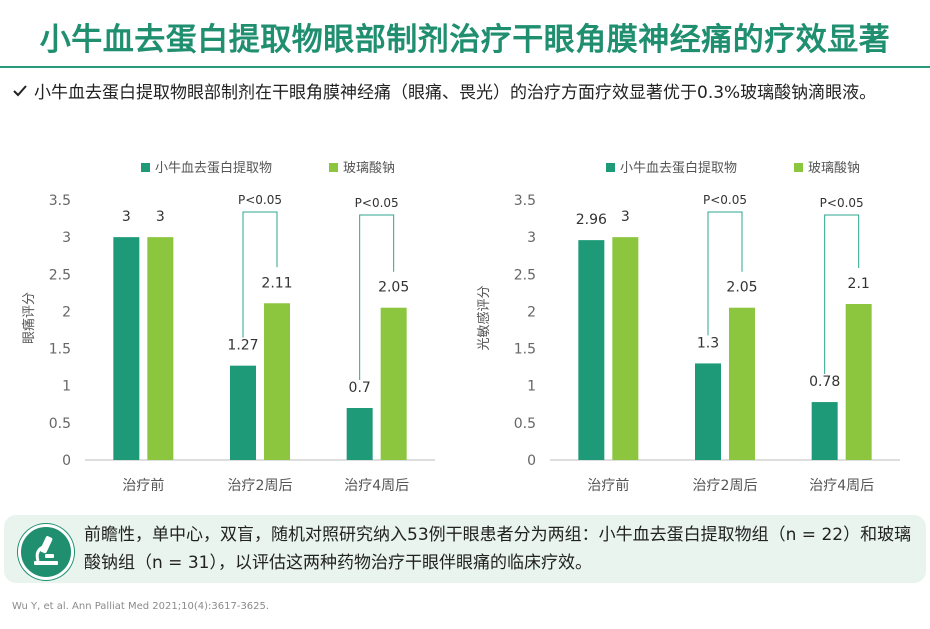 The width and height of the screenshot is (930, 629). What do you see at coordinates (23, 93) in the screenshot?
I see `check-icon` at bounding box center [23, 93].